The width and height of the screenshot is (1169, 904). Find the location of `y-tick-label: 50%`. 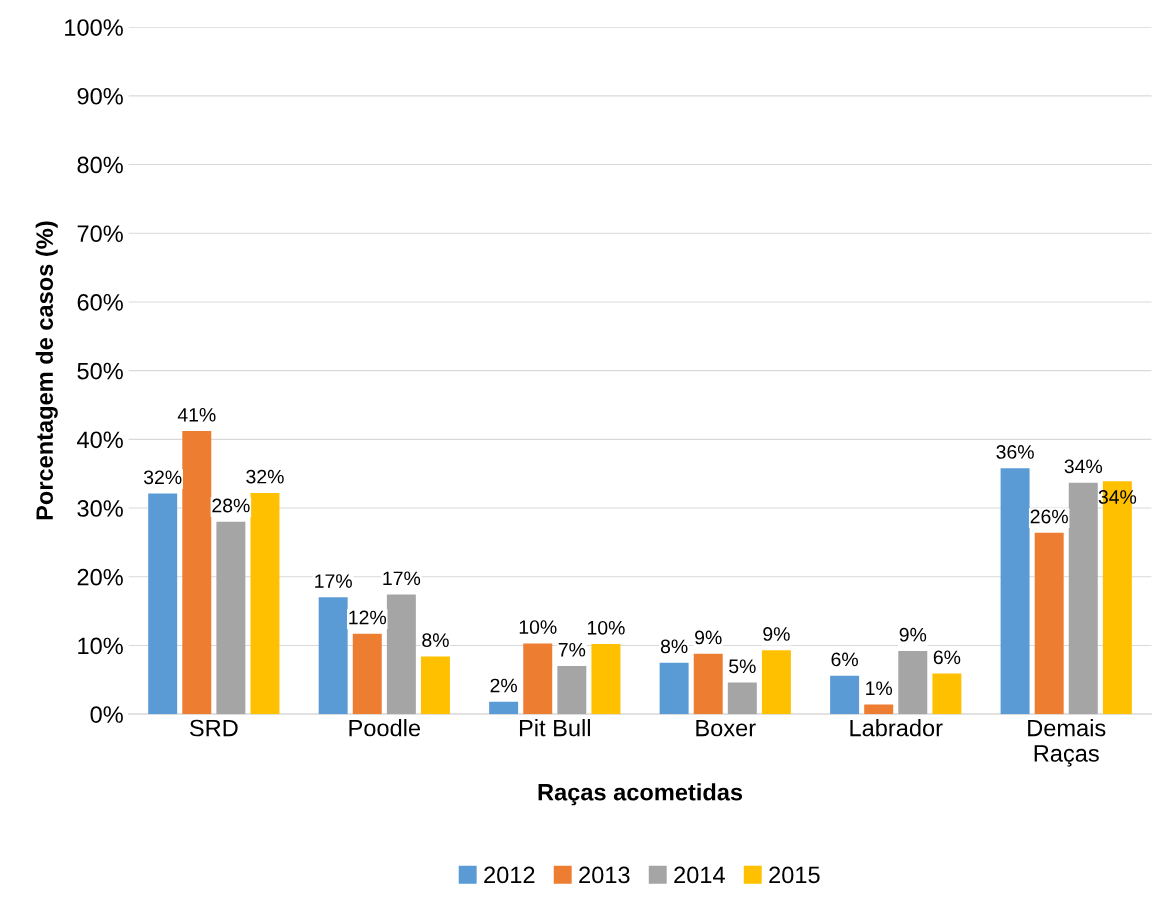

y-tick-label: 50% is located at coordinates (100, 371).